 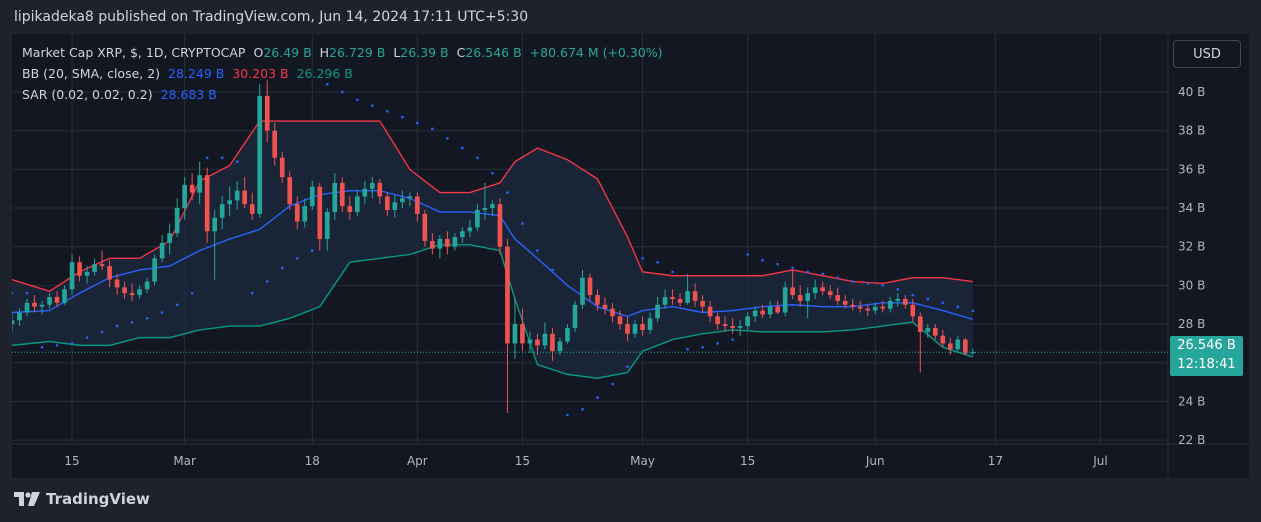 What do you see at coordinates (119, 94) in the screenshot?
I see `legend-sar-row: SAR (0.02, 0.02, 0.2) 28.683 B` at bounding box center [119, 94].